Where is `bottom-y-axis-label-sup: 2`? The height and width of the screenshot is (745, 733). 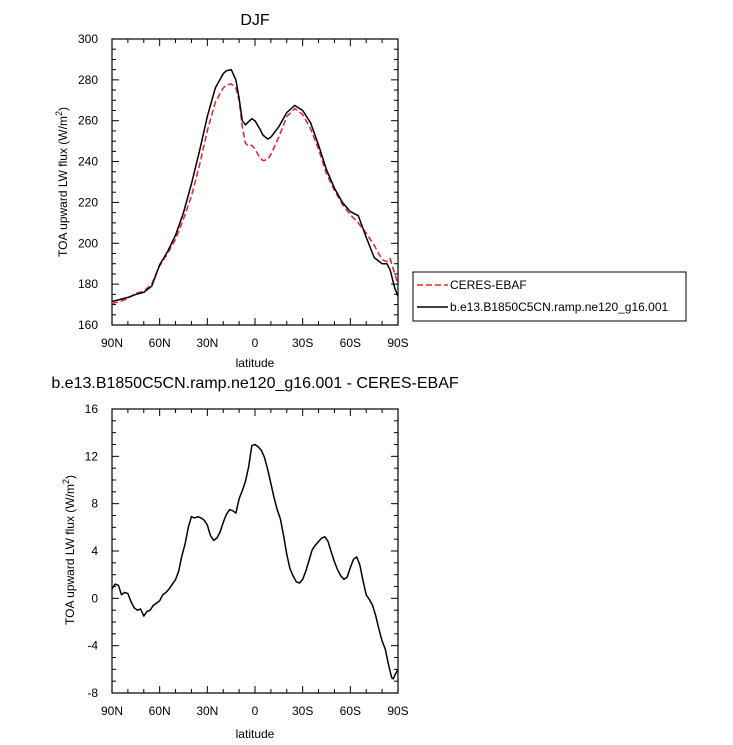 bottom-y-axis-label-sup: 2 is located at coordinates (66, 481).